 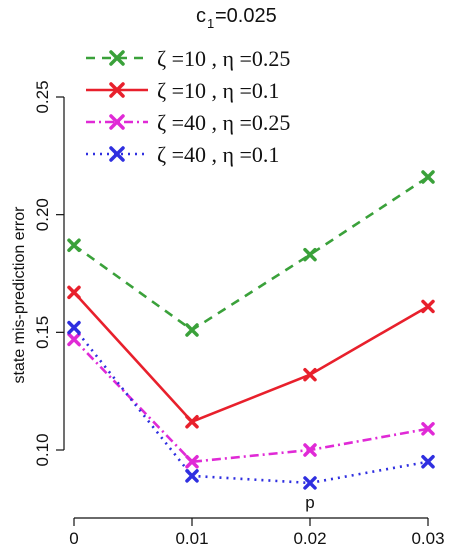 I want to click on y-tick-label: 0.15, so click(x=42, y=332).